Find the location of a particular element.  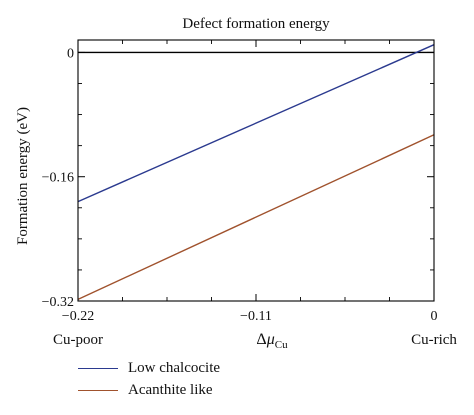

y-tick-label: −0.32 is located at coordinates (58, 302).